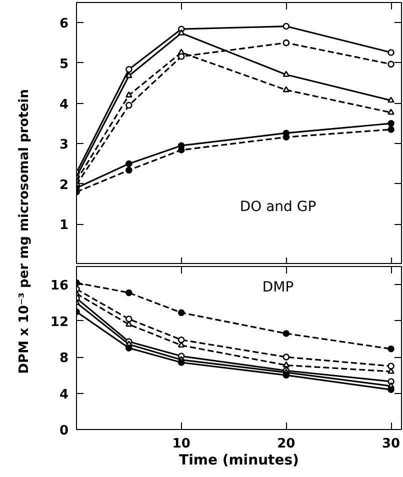 This screenshot has width=403, height=477. Describe the element at coordinates (239, 460) in the screenshot. I see `x-axis-title: Time (minutes)` at that location.